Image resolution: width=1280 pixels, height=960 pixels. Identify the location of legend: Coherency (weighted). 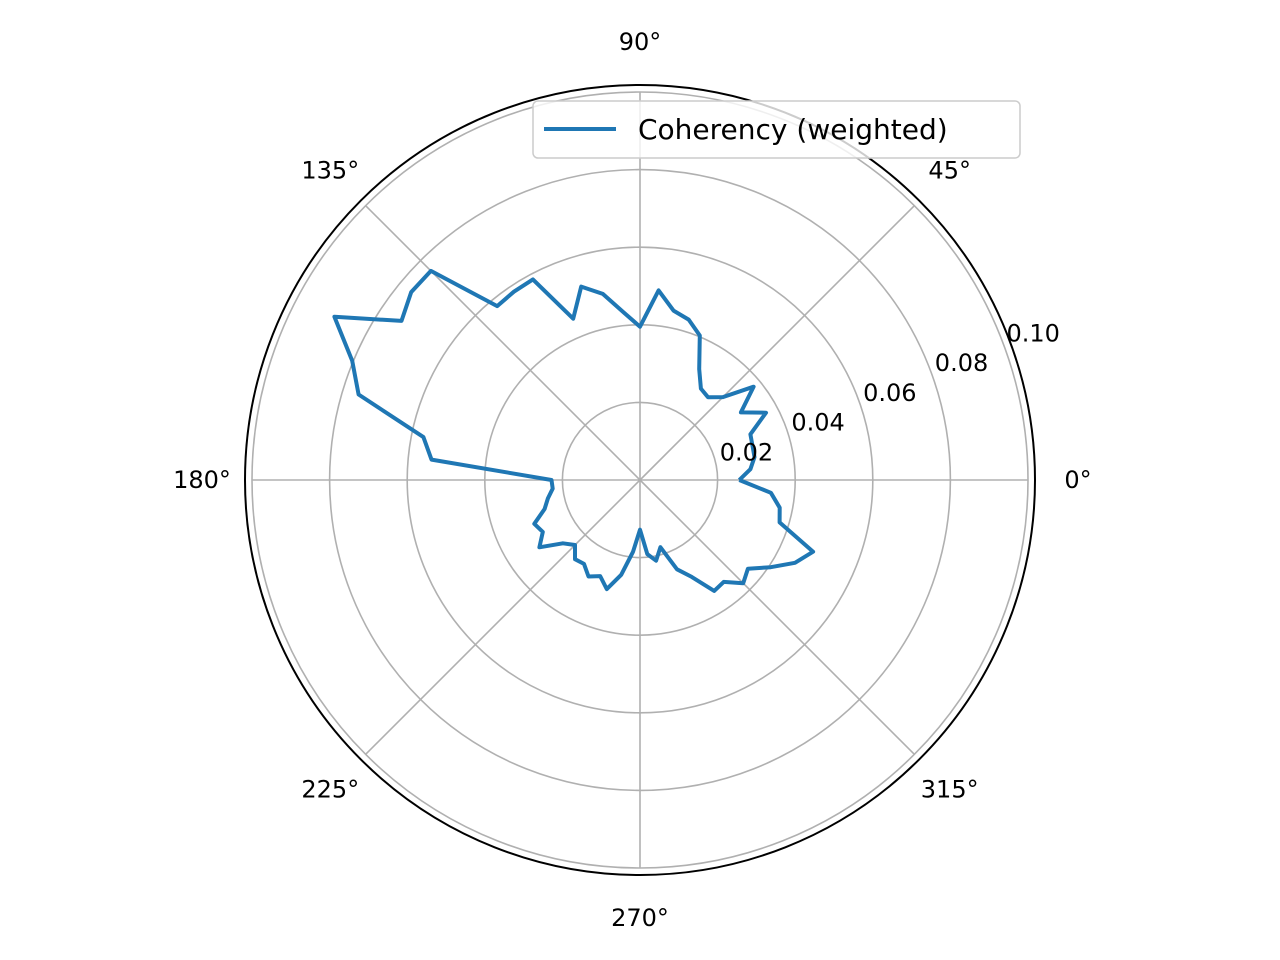
(776, 129).